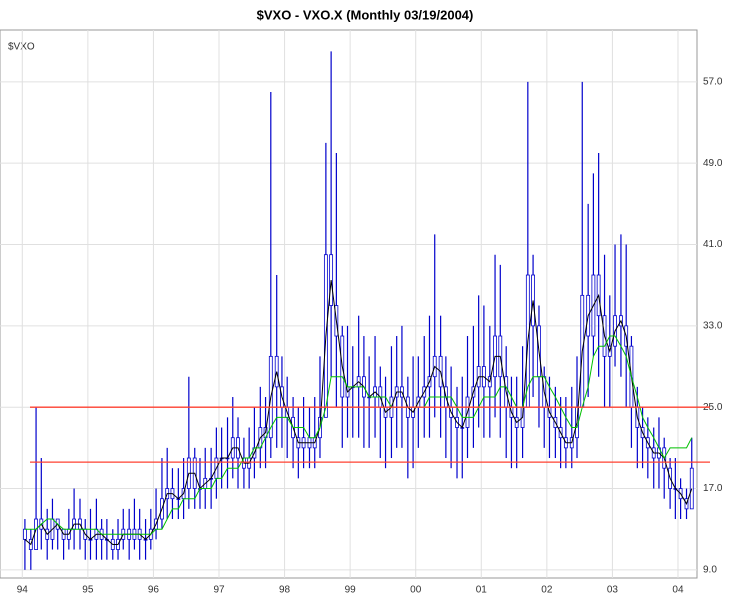 The image size is (731, 603). Describe the element at coordinates (416, 590) in the screenshot. I see `x-tick-label: 00` at that location.